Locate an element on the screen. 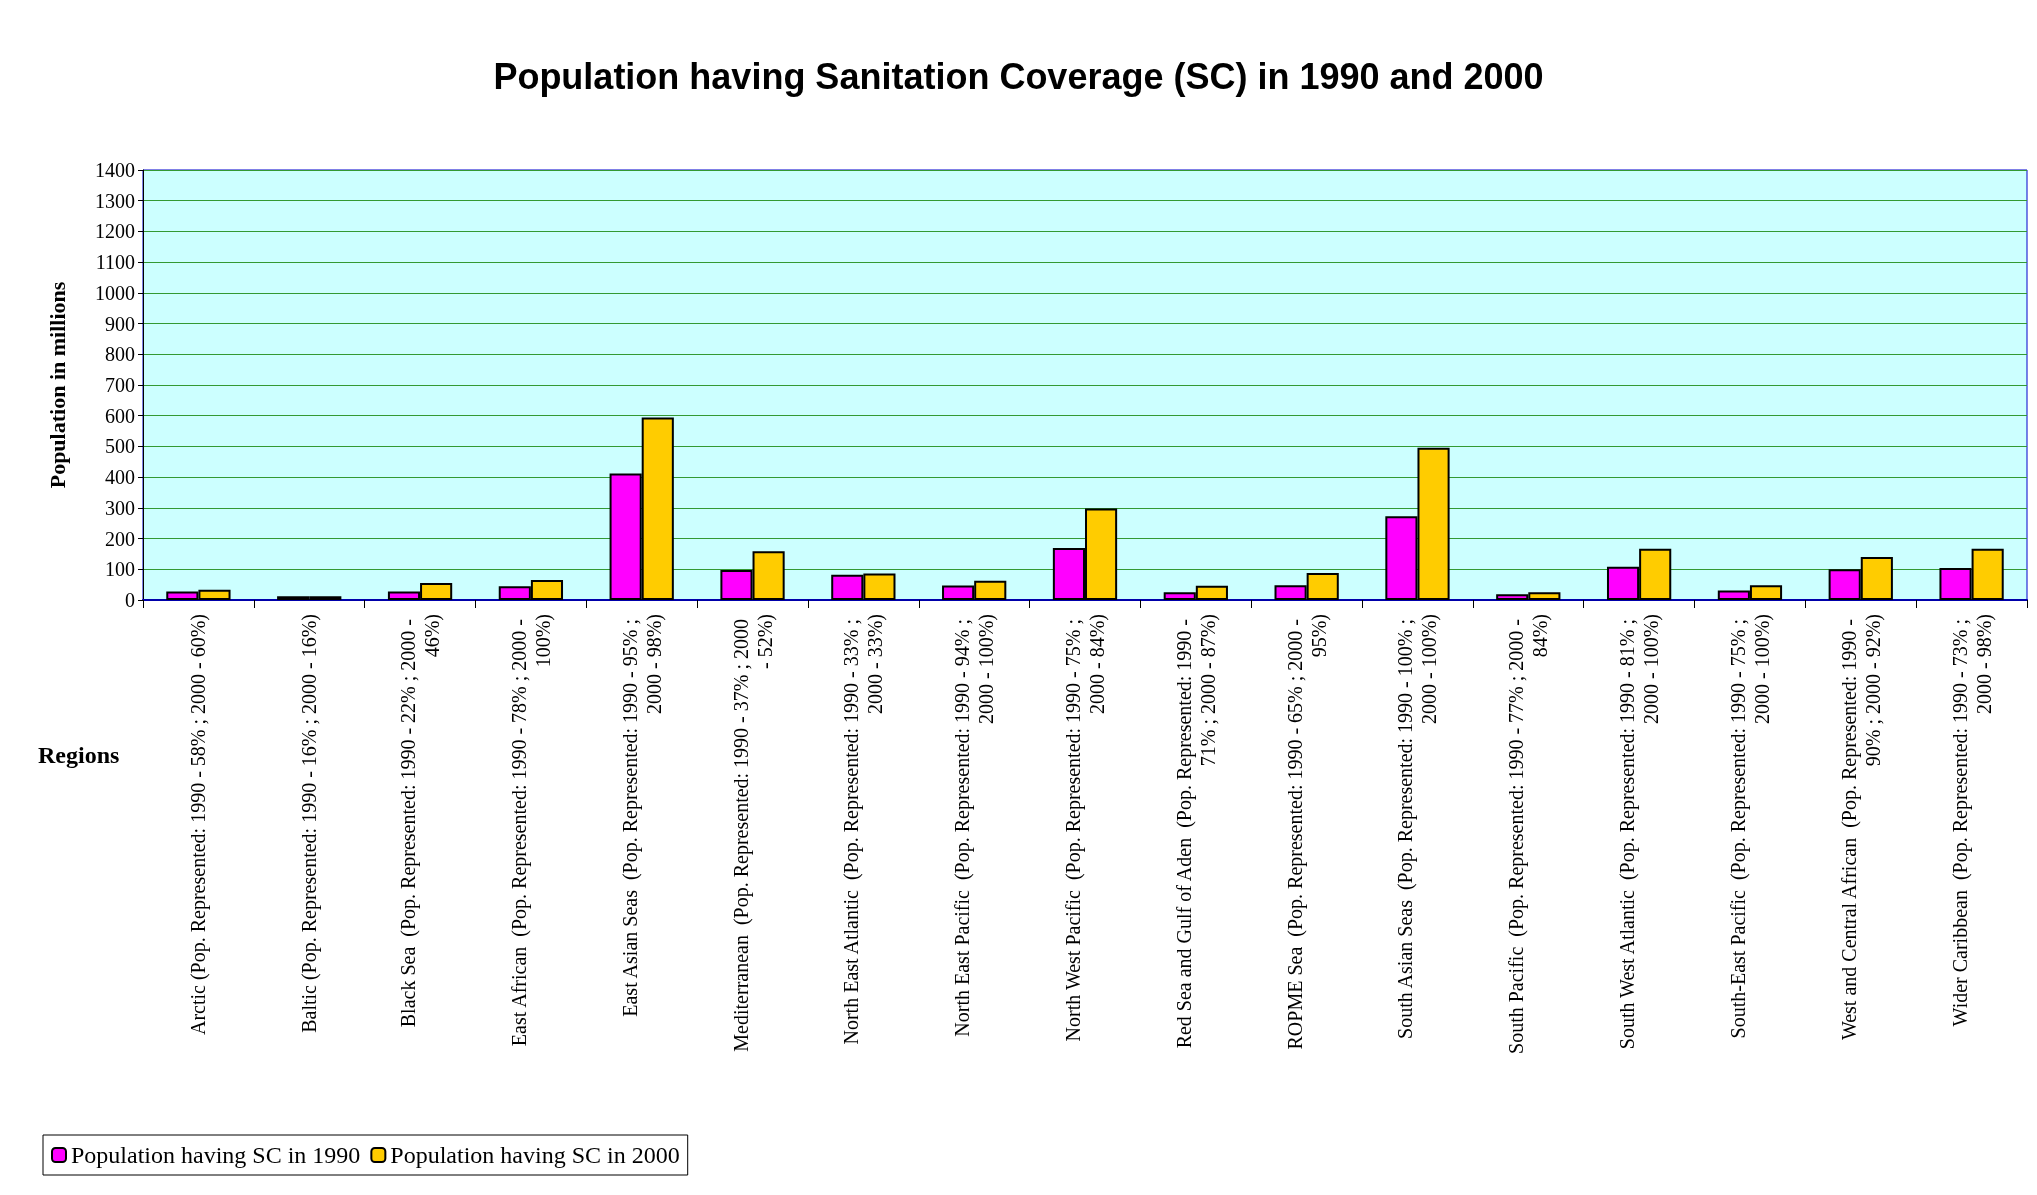  y-tick-label: 700 is located at coordinates (120, 385).